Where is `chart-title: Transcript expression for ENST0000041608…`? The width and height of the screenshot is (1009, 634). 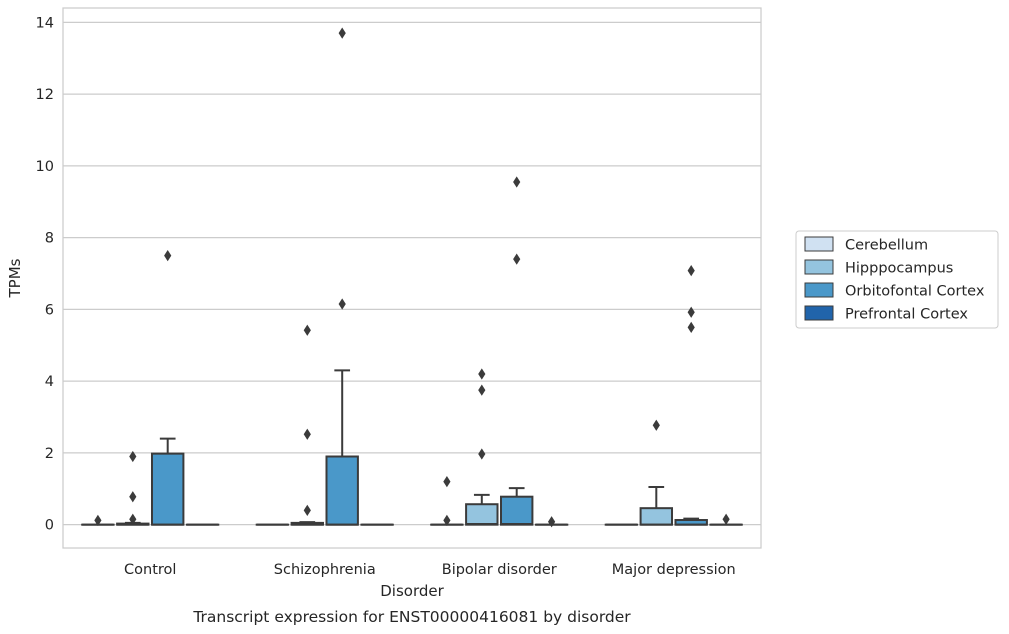 chart-title: Transcript expression for ENST0000041608… is located at coordinates (411, 617).